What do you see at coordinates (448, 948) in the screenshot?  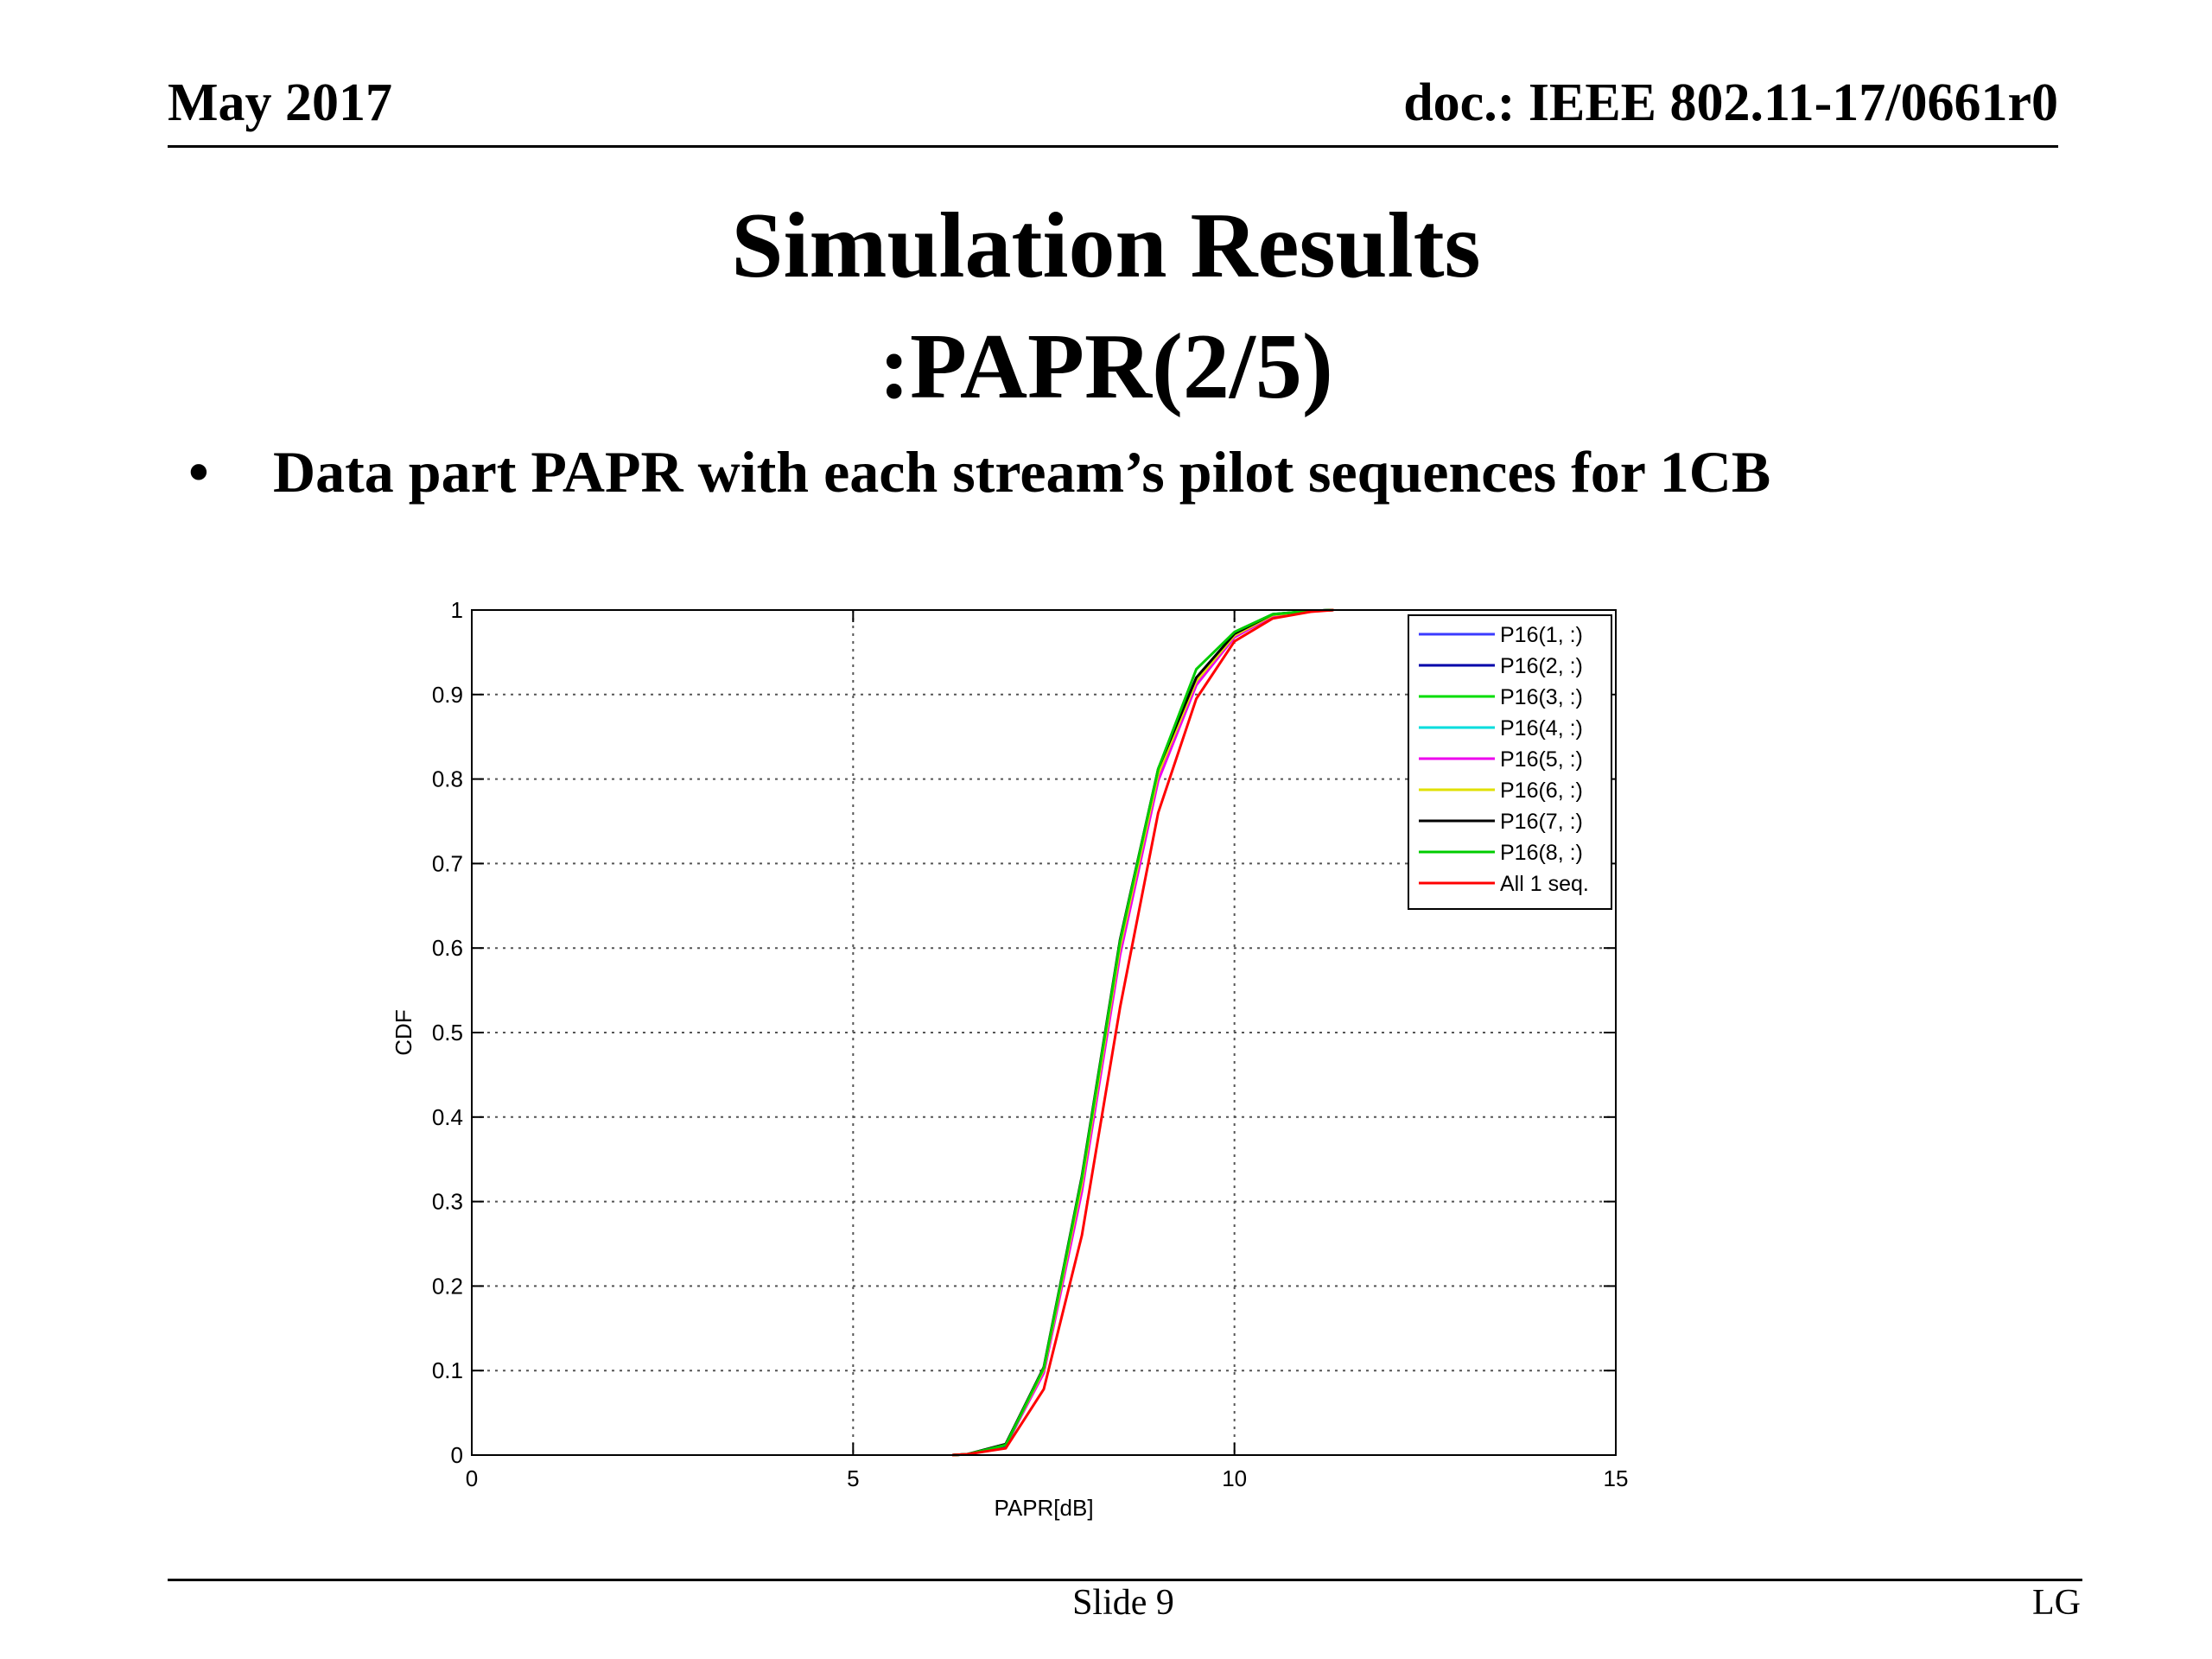 I see `y-tick-label-6: 0.6` at bounding box center [448, 948].